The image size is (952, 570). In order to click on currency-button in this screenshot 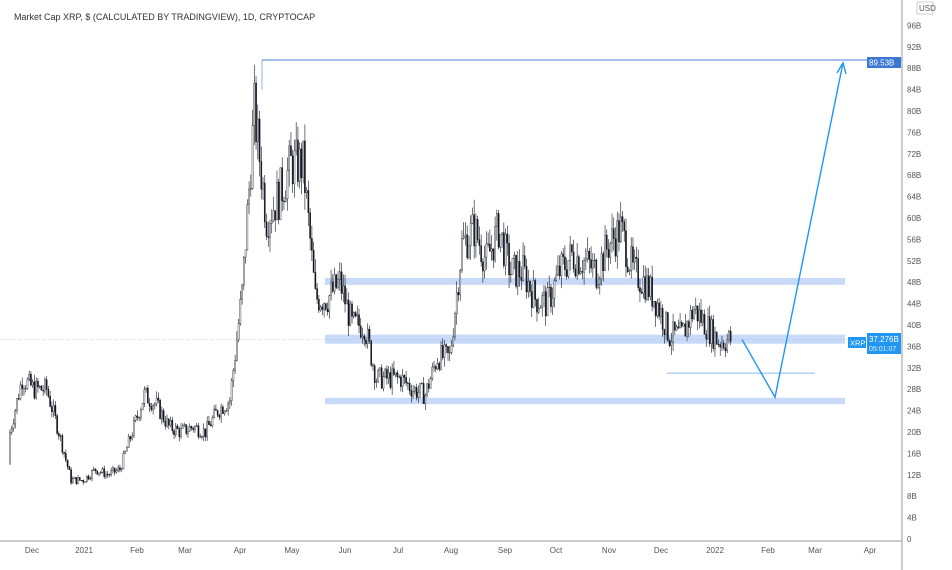, I will do `click(925, 8)`.